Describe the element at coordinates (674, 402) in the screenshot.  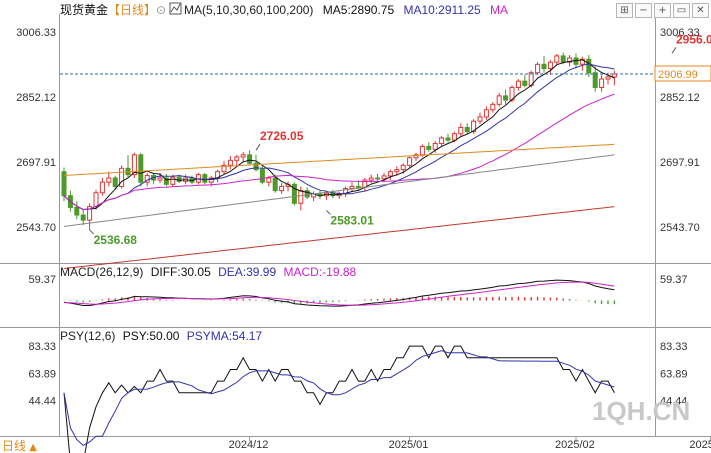
I see `psy-axis-tick-right: 44.44` at that location.